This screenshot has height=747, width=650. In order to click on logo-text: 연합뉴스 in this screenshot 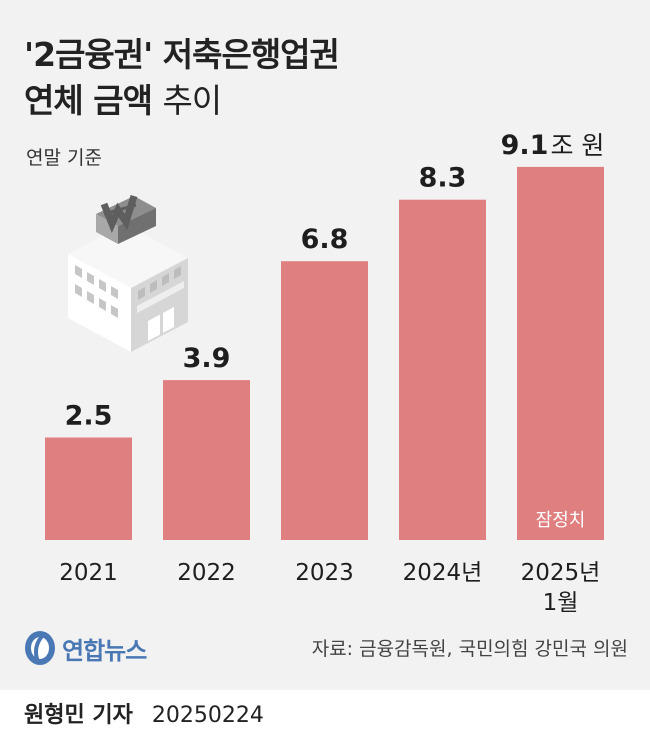, I will do `click(104, 650)`.